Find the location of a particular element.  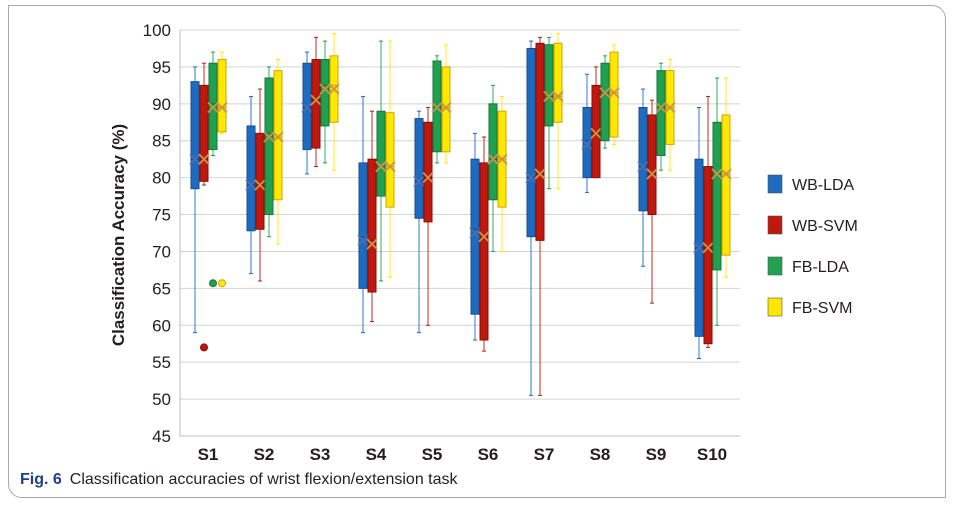

box-fb-lda-s6 is located at coordinates (493, 168).